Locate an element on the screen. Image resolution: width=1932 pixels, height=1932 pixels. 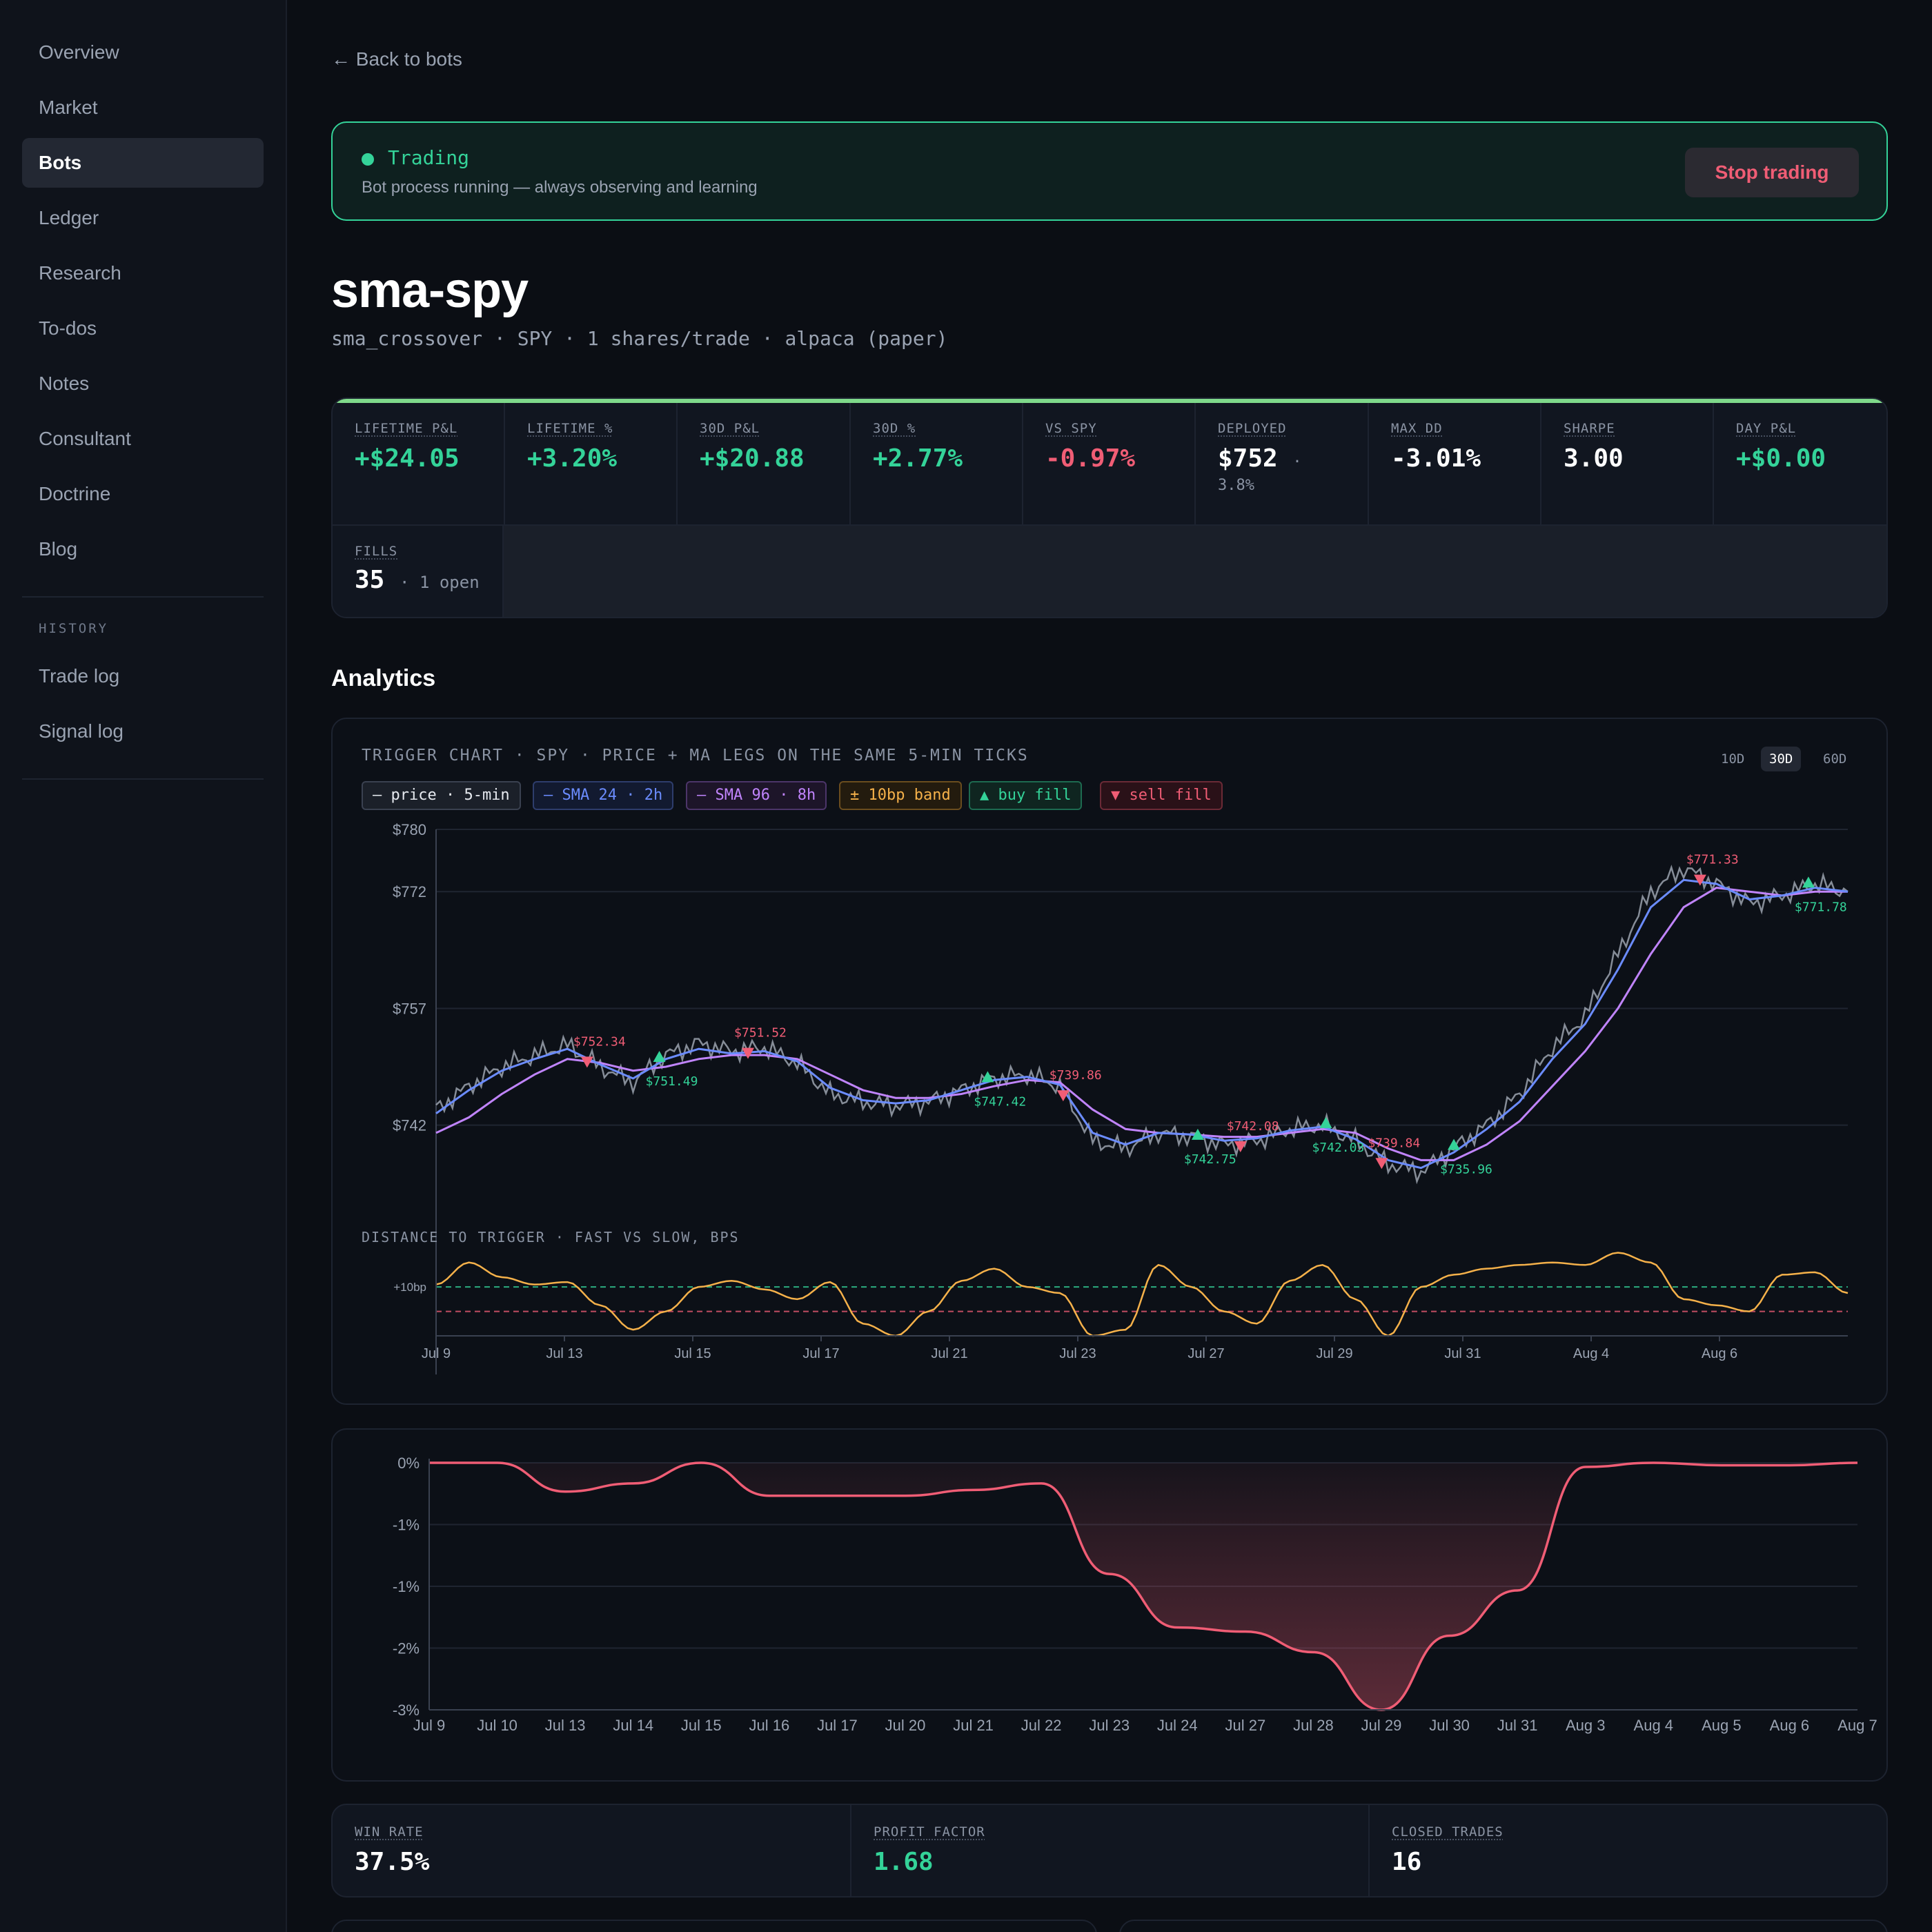
stat-day-pnl: DAY P&L +$0.00 is located at coordinates (1800, 463).